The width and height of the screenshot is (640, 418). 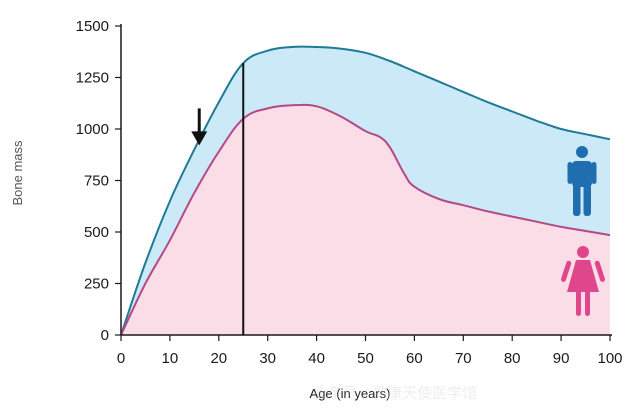 What do you see at coordinates (92, 78) in the screenshot?
I see `y-tick-label: 1250` at bounding box center [92, 78].